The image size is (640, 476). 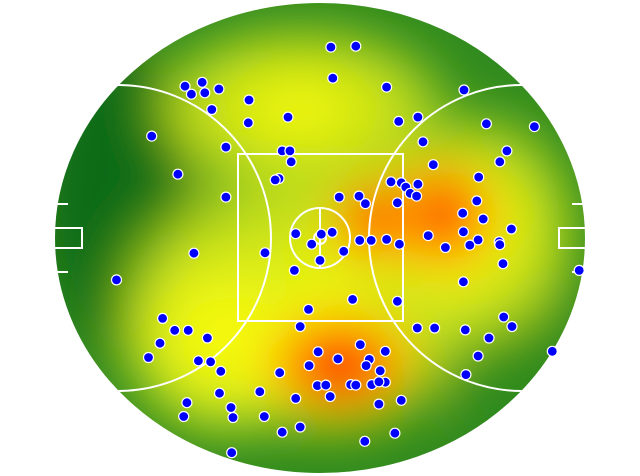 I want to click on centre-square, so click(x=320, y=237).